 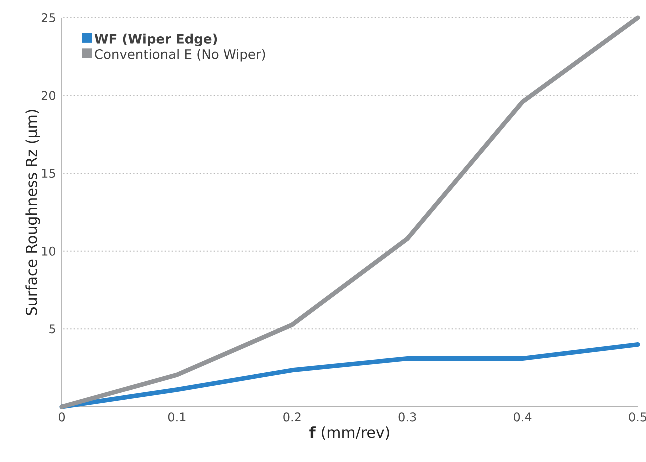 What do you see at coordinates (49, 251) in the screenshot?
I see `y-tick-label: 10` at bounding box center [49, 251].